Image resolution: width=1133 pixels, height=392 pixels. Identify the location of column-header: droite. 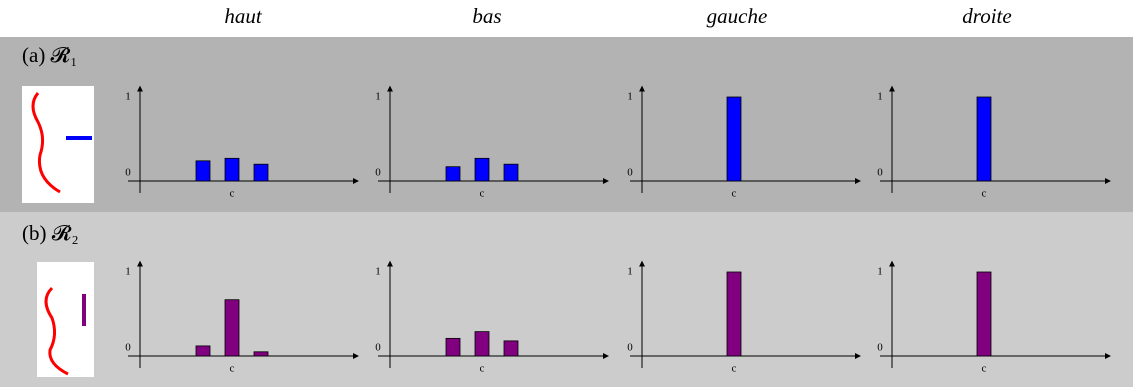
(986, 16).